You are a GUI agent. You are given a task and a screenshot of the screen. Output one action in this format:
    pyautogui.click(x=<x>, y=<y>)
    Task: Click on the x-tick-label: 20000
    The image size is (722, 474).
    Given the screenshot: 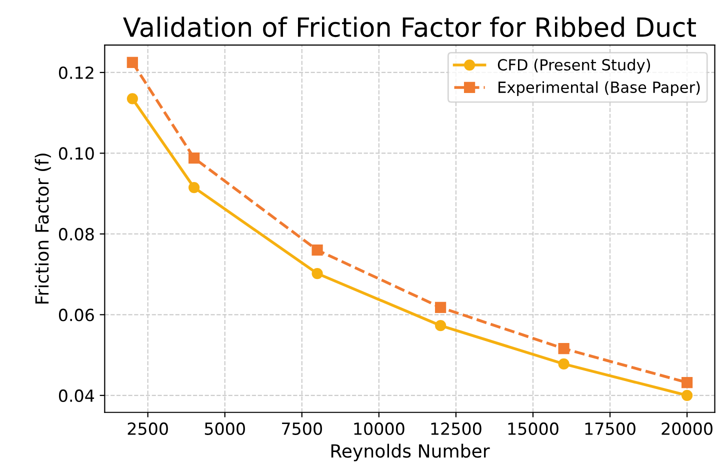 What is the action you would take?
    pyautogui.click(x=687, y=429)
    